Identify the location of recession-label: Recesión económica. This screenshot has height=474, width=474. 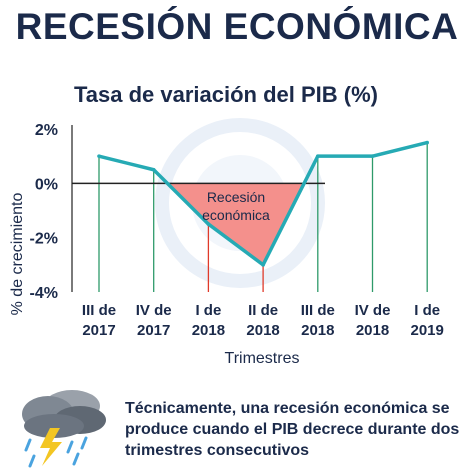
(236, 206).